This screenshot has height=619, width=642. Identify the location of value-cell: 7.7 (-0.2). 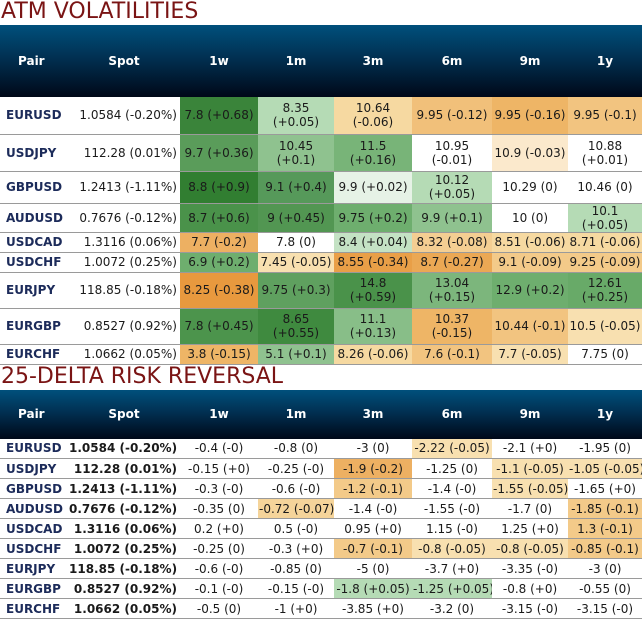
(219, 242).